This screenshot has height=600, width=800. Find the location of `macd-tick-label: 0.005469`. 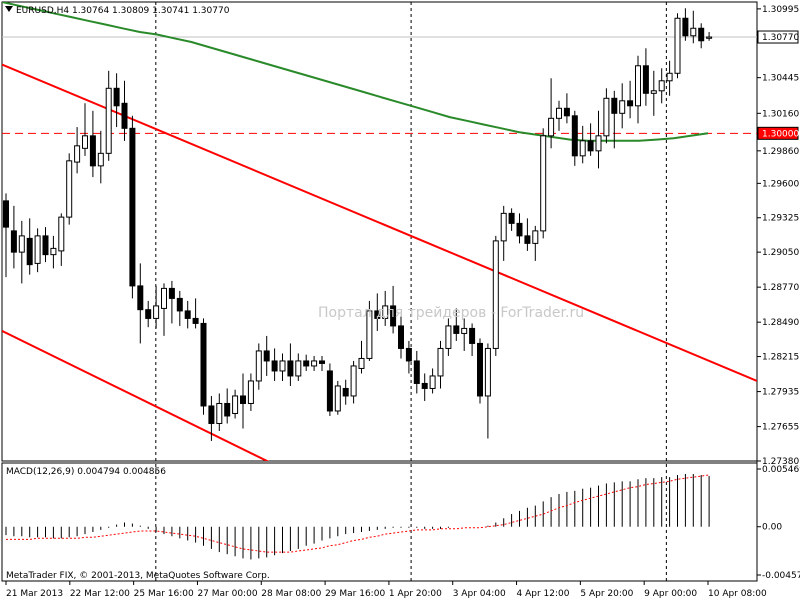

macd-tick-label: 0.005469 is located at coordinates (781, 470).